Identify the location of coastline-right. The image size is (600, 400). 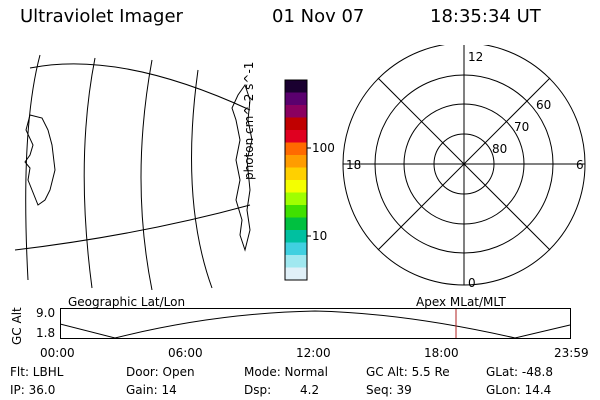
(242, 167).